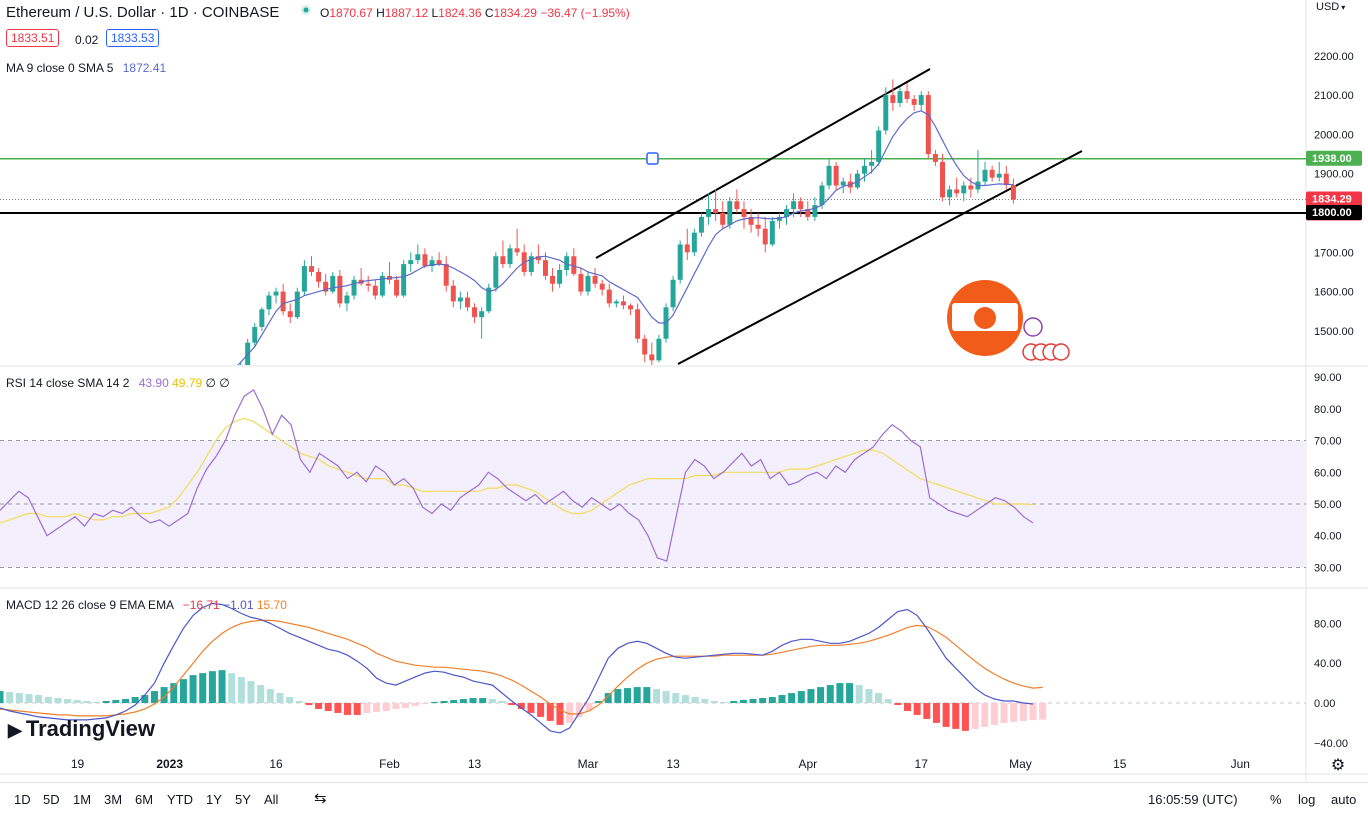 The image size is (1368, 814). What do you see at coordinates (517, 668) in the screenshot?
I see `macd-line` at bounding box center [517, 668].